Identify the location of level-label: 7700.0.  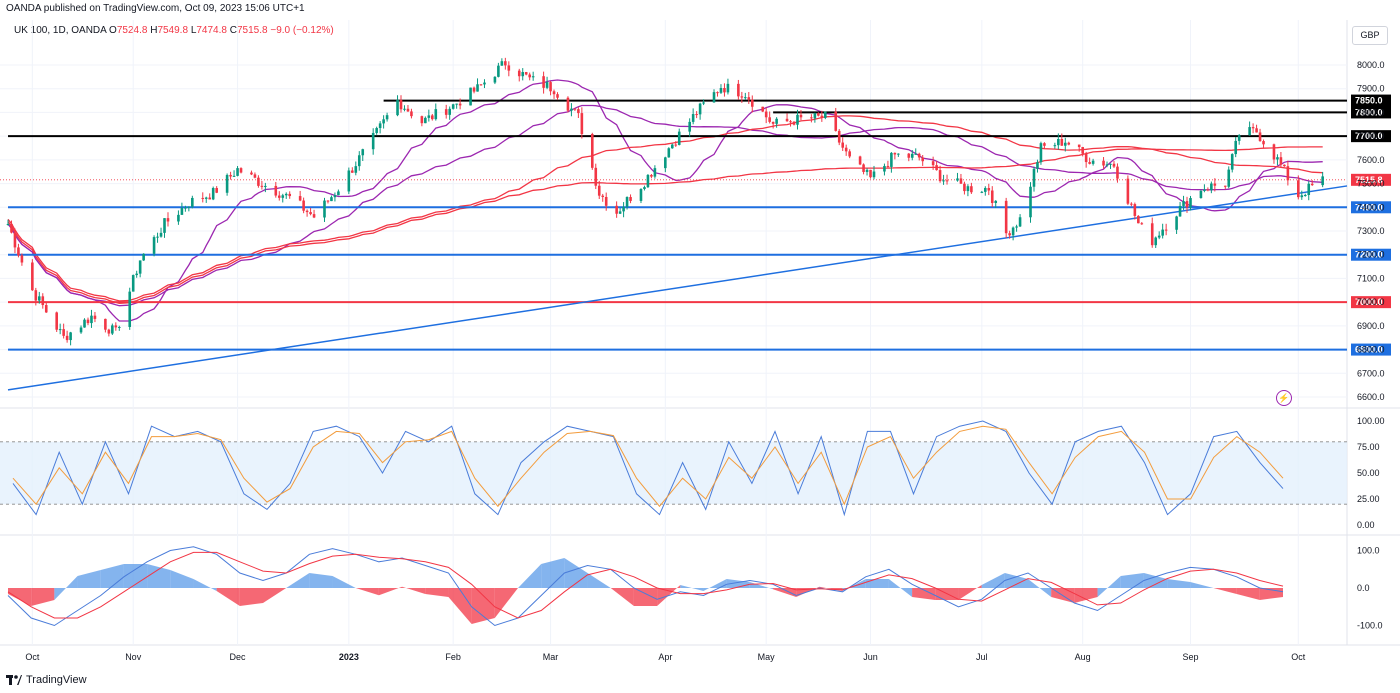
(1369, 136).